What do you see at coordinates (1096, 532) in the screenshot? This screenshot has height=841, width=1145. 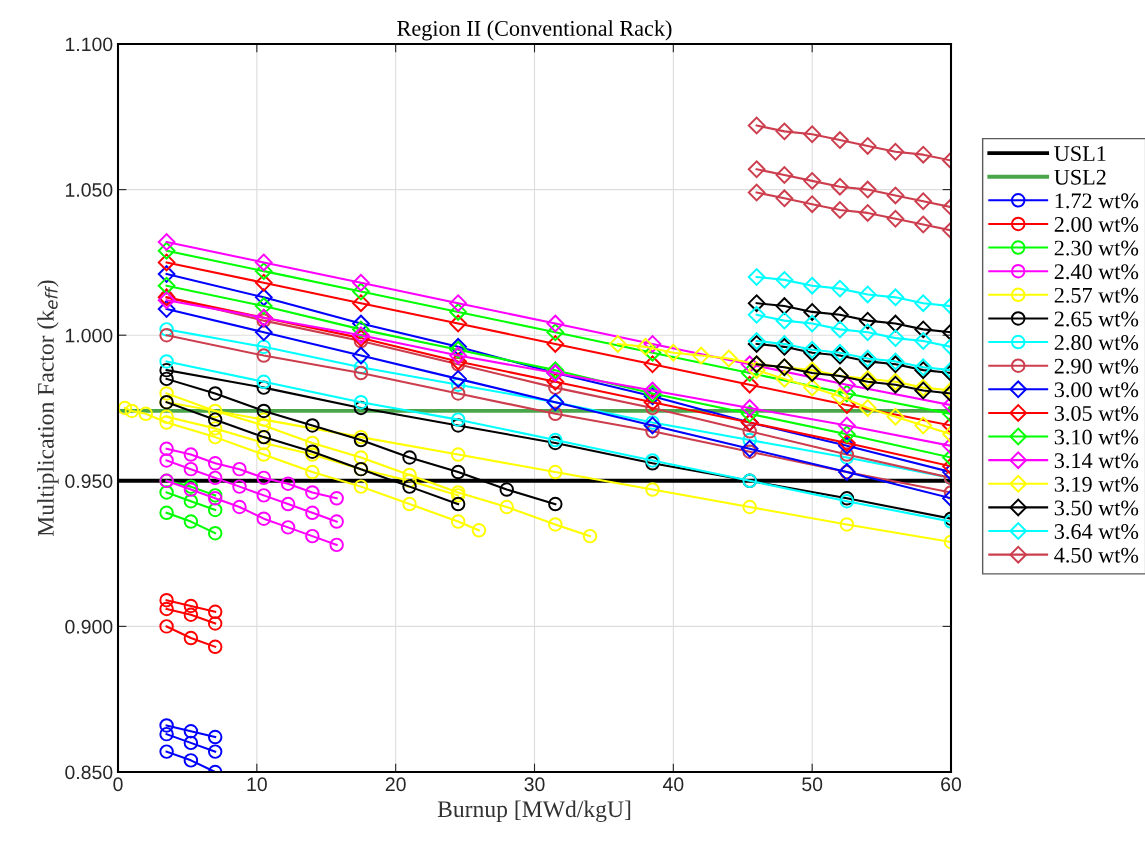 I see `legend-label: 3.64 wt%` at bounding box center [1096, 532].